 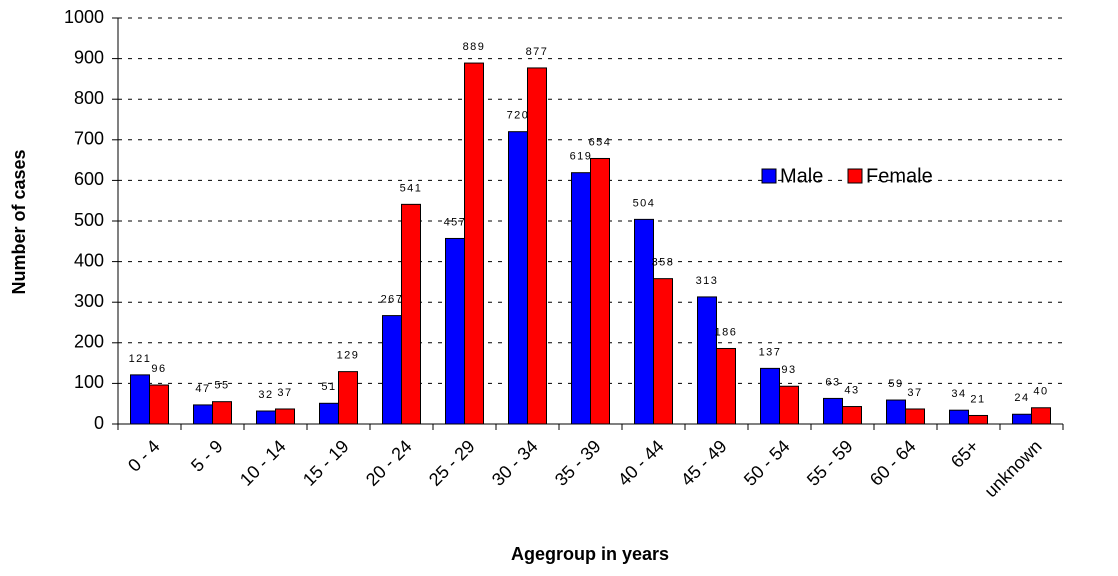 What do you see at coordinates (644, 203) in the screenshot?
I see `value-label: 504` at bounding box center [644, 203].